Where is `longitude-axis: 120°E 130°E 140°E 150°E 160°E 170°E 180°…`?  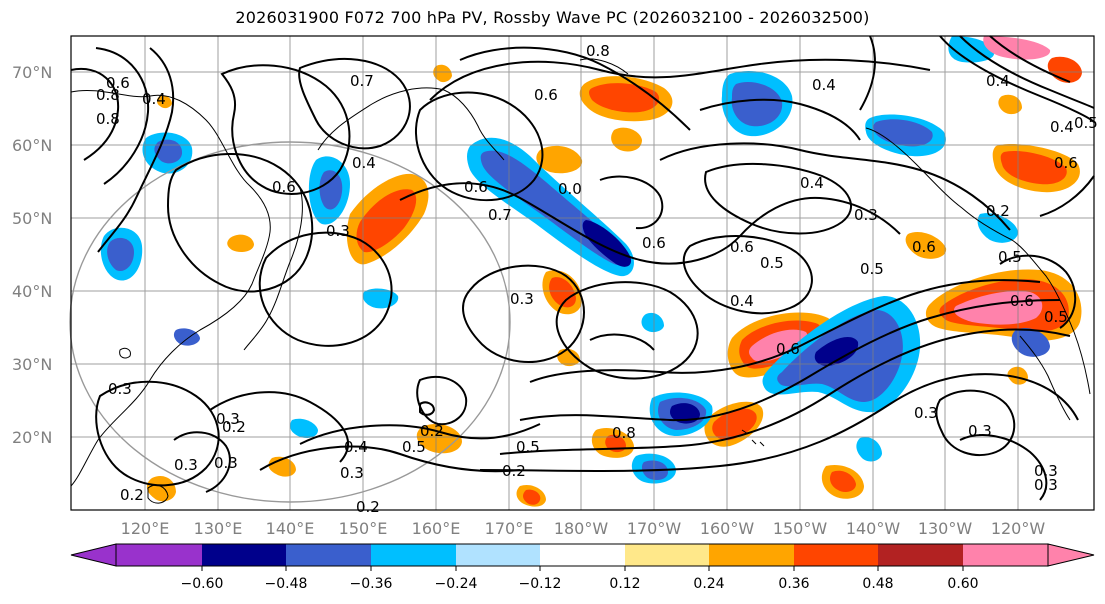
longitude-axis: 120°E 130°E 140°E 150°E 160°E 170°E 180°… is located at coordinates (583, 528).